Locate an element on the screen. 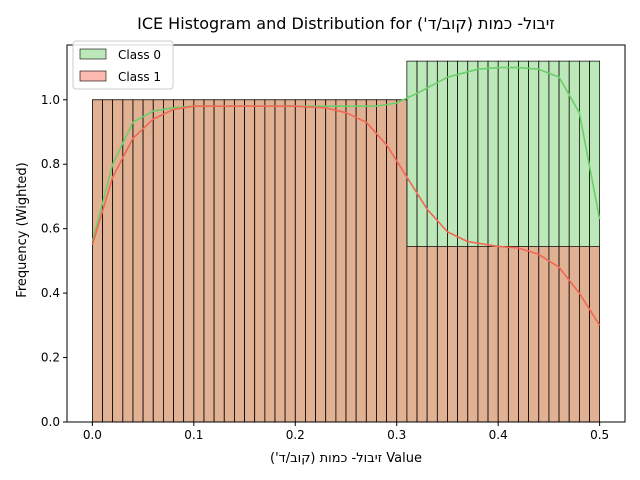 This screenshot has width=640, height=480. y-tick-label: 1.0 is located at coordinates (50, 100).